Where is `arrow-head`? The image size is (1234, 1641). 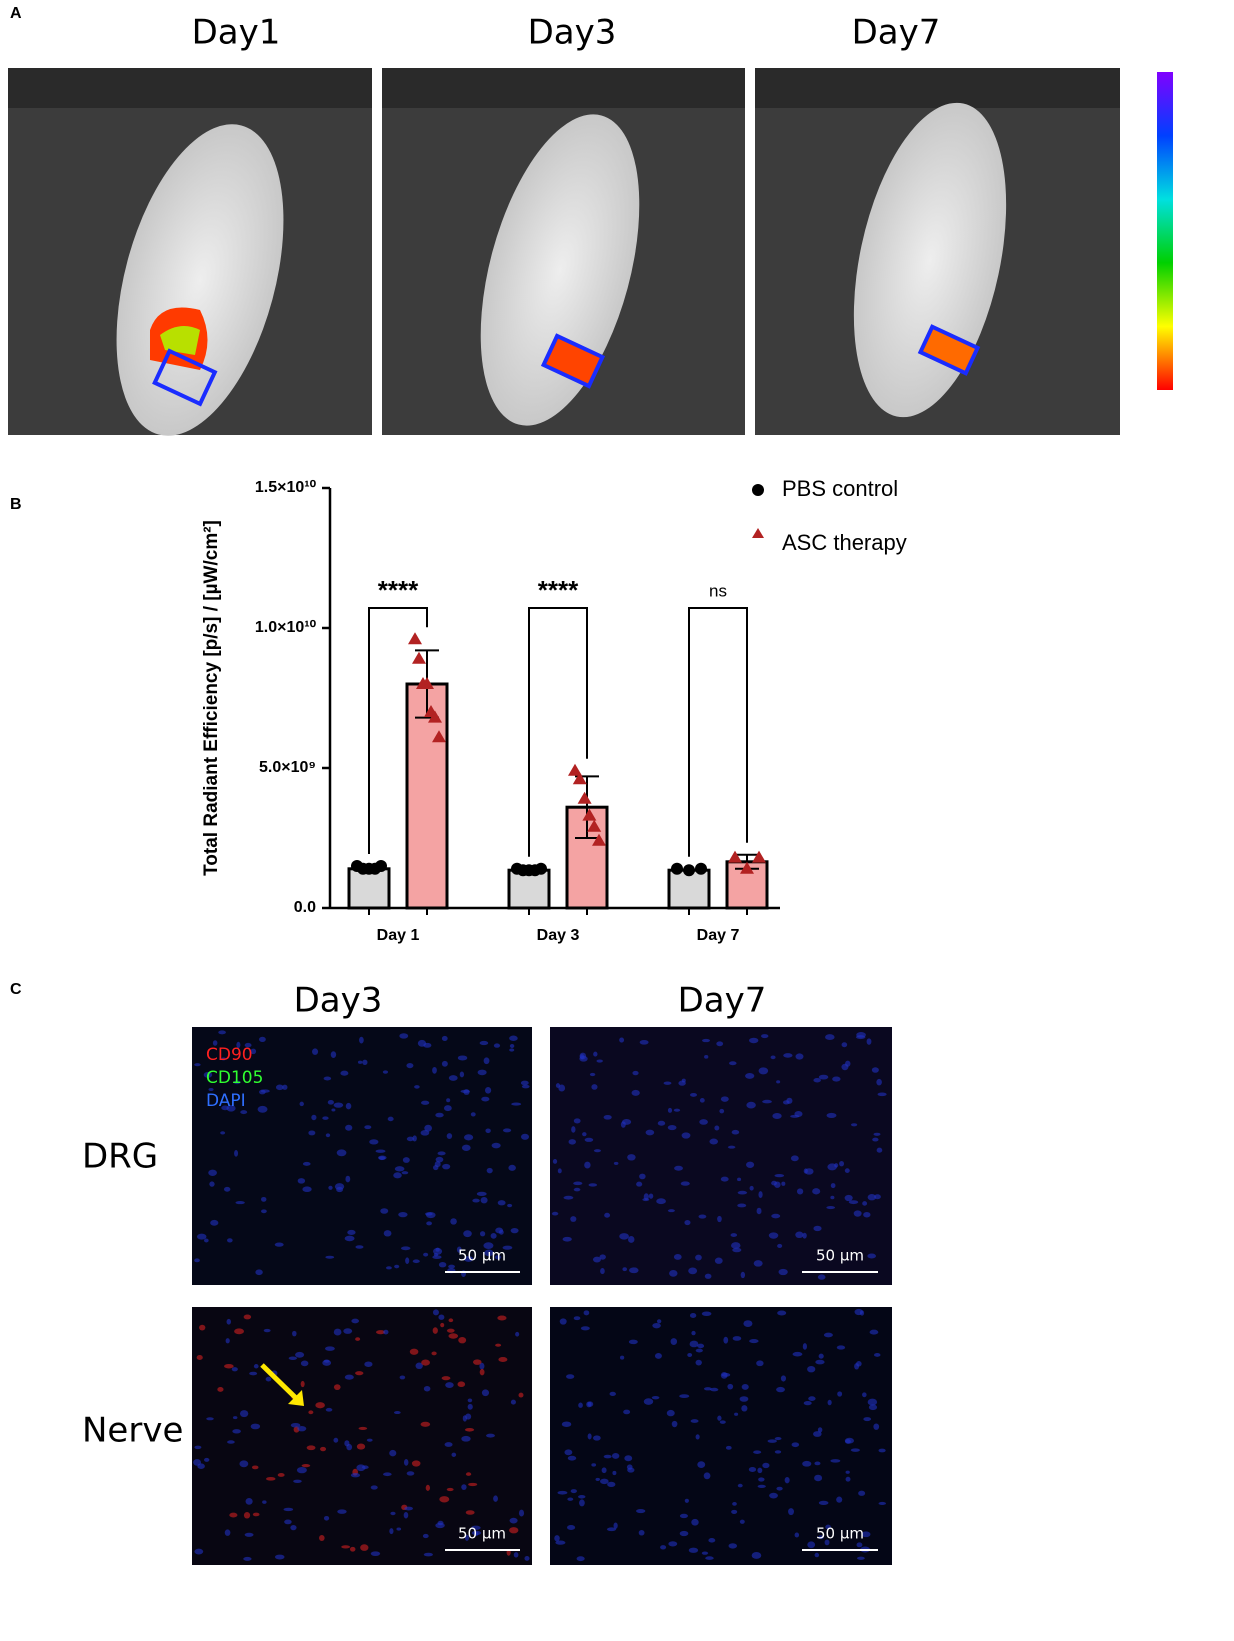 arrow-head is located at coordinates (296, 1398).